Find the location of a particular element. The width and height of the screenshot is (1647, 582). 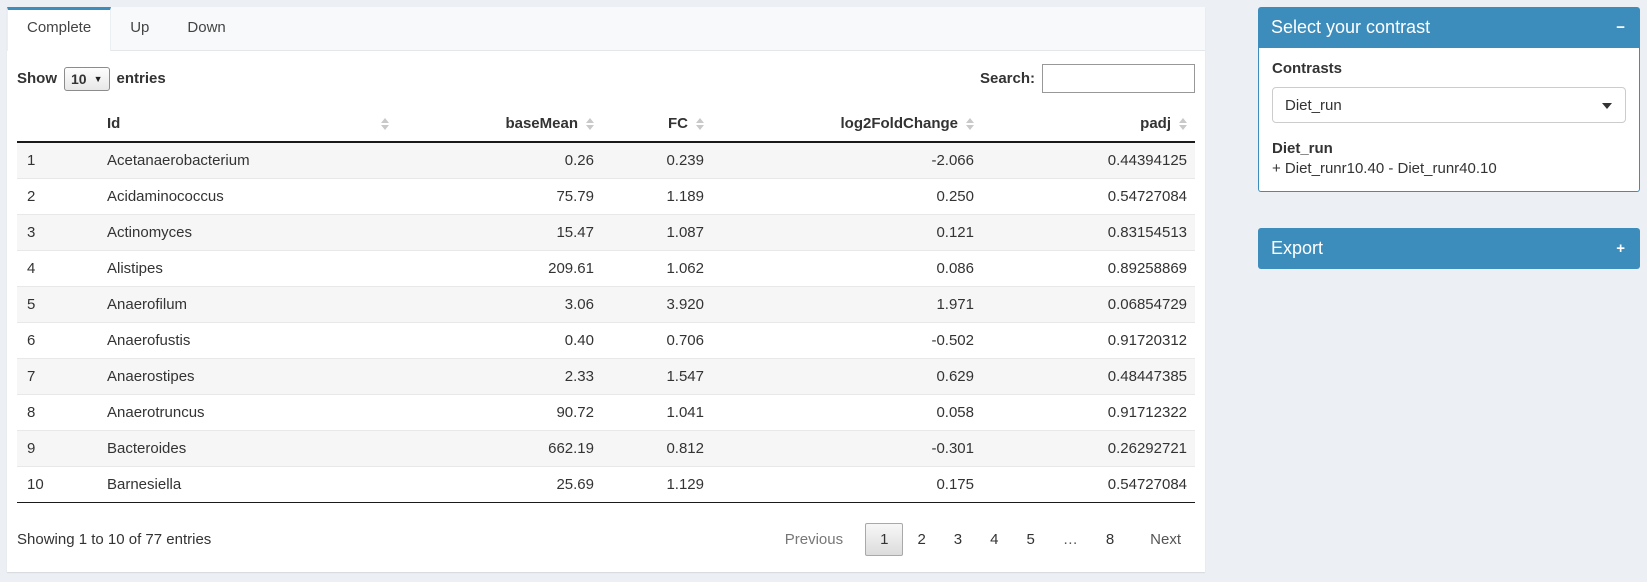

contrast-select-value: Diet_run is located at coordinates (1313, 105).